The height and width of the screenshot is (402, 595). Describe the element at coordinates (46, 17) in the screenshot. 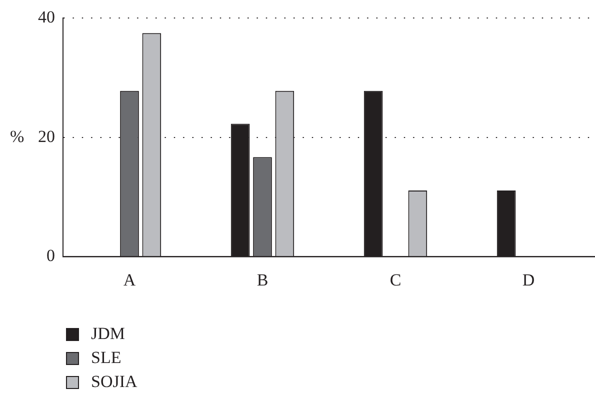

I see `y-tick-label: 40` at that location.